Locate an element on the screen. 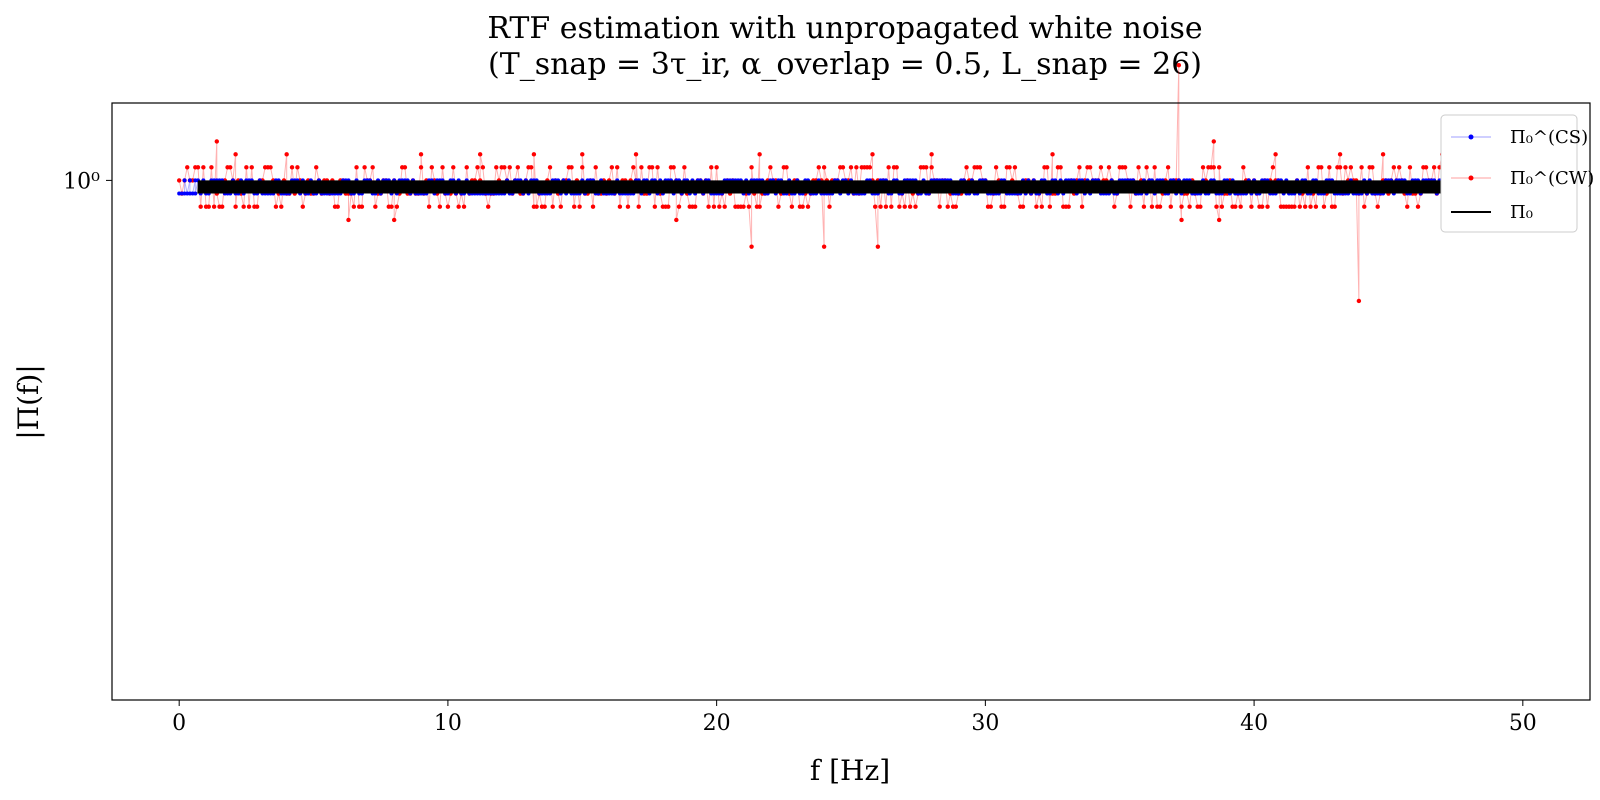 The width and height of the screenshot is (1600, 800). legend: Π₀^(CS) Π₀^(CW) Π₀ is located at coordinates (1517, 173).